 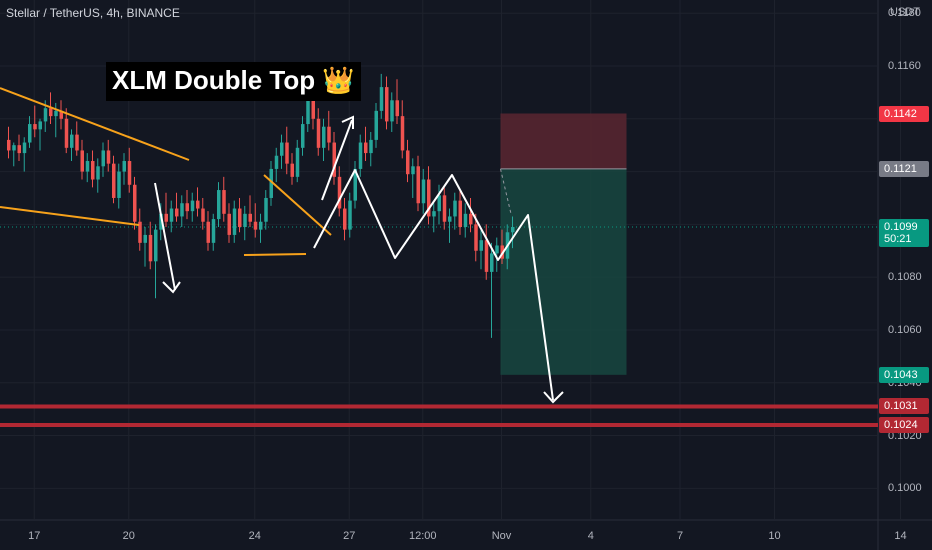 I want to click on price-label-value: 0.1031, so click(x=901, y=406).